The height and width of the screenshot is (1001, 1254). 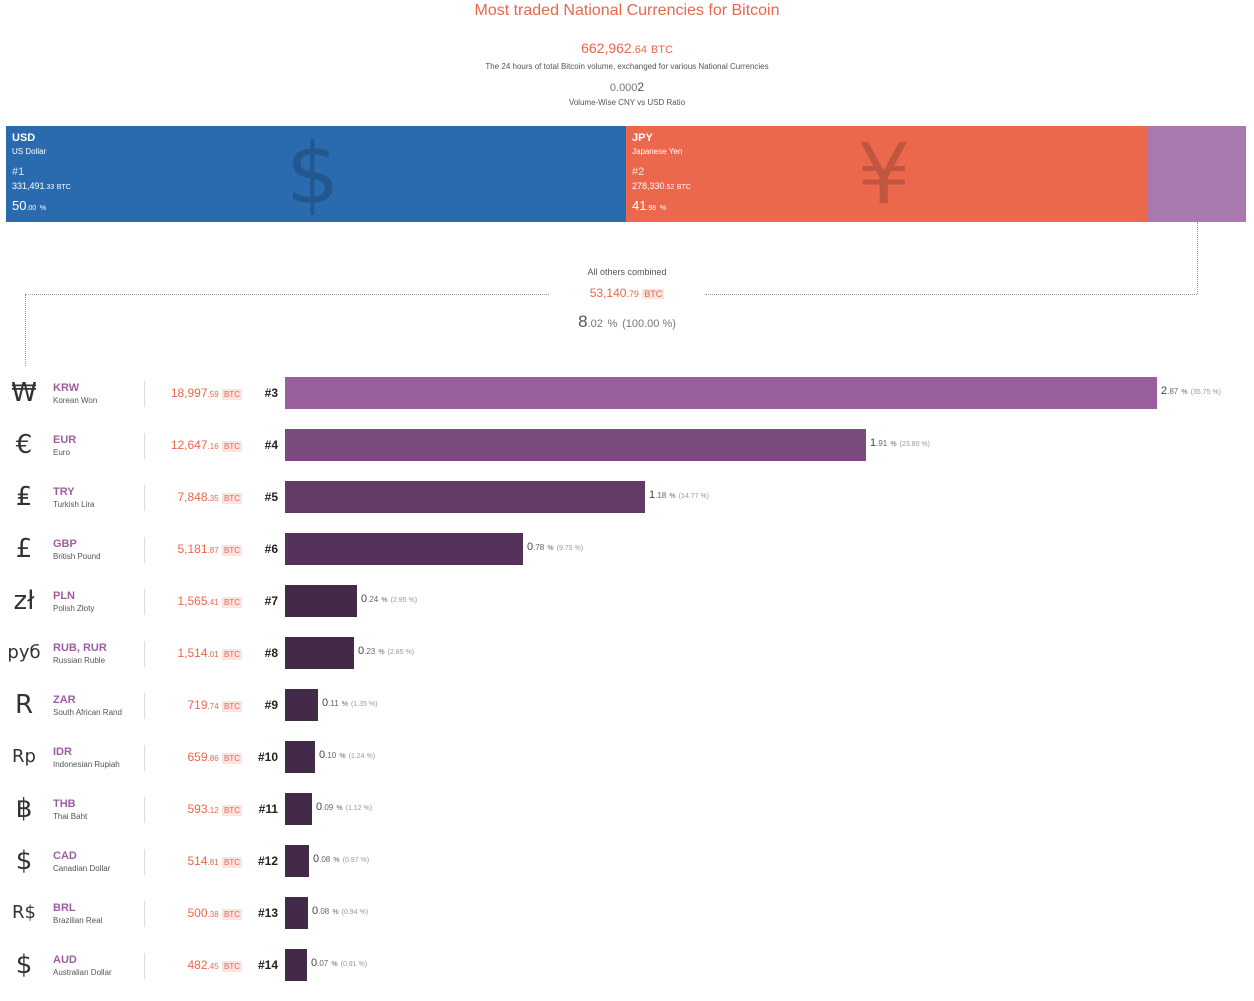 I want to click on currency-symbol-icon: ₤, so click(x=24, y=497).